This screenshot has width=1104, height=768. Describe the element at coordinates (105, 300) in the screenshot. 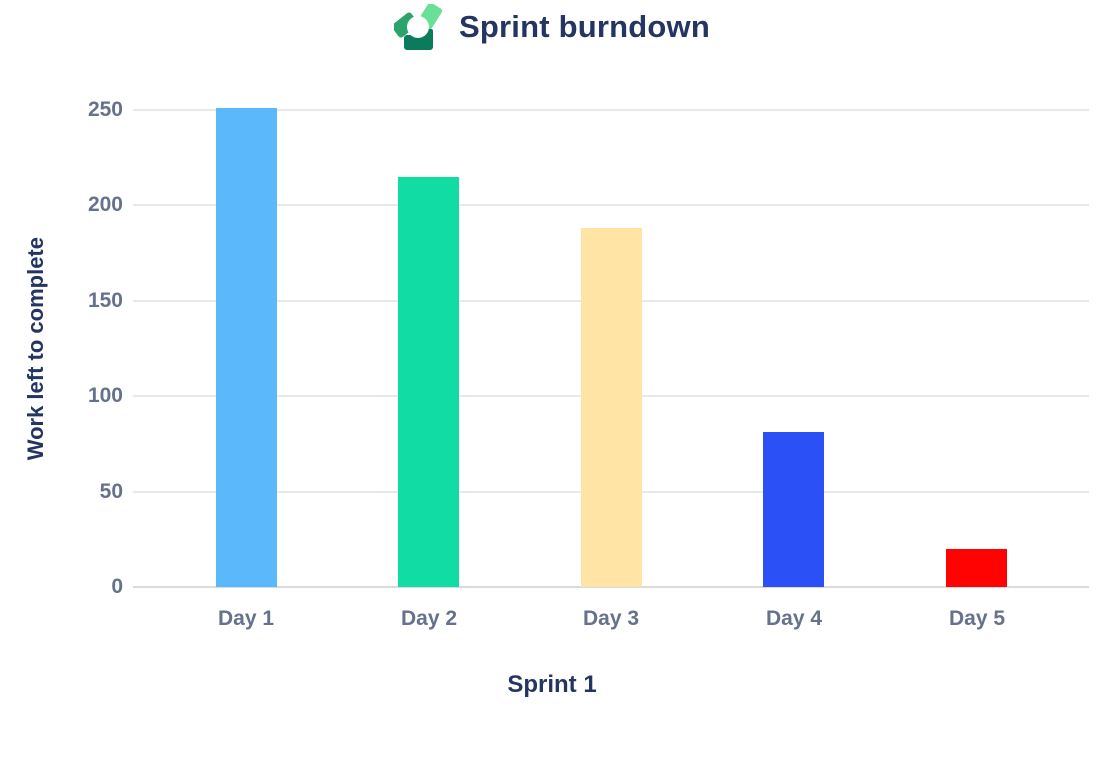

I see `y-tick-label-150: 150` at that location.